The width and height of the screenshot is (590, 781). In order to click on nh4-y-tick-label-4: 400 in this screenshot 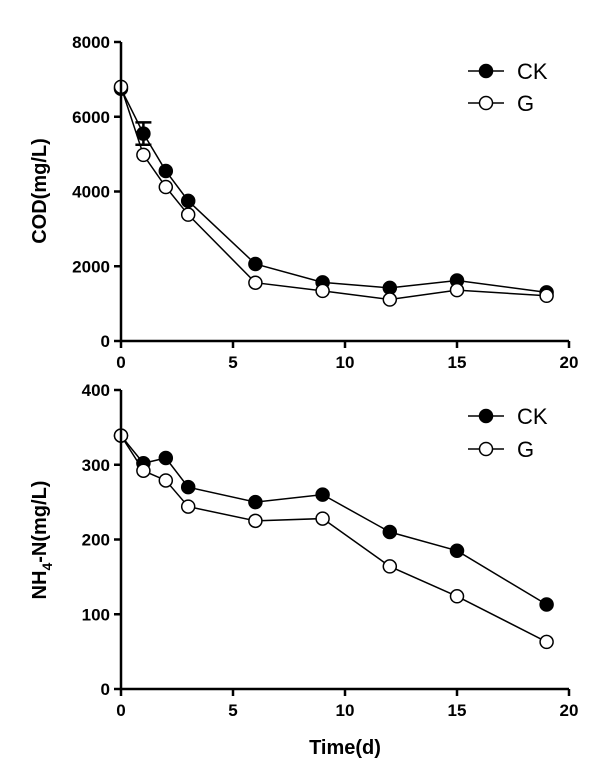, I will do `click(96, 390)`.